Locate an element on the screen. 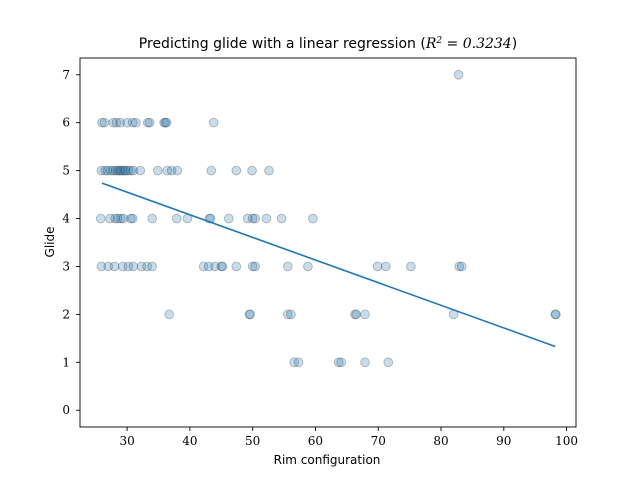 This screenshot has height=480, width=640. x-tick-label-30: 30 is located at coordinates (126, 441).